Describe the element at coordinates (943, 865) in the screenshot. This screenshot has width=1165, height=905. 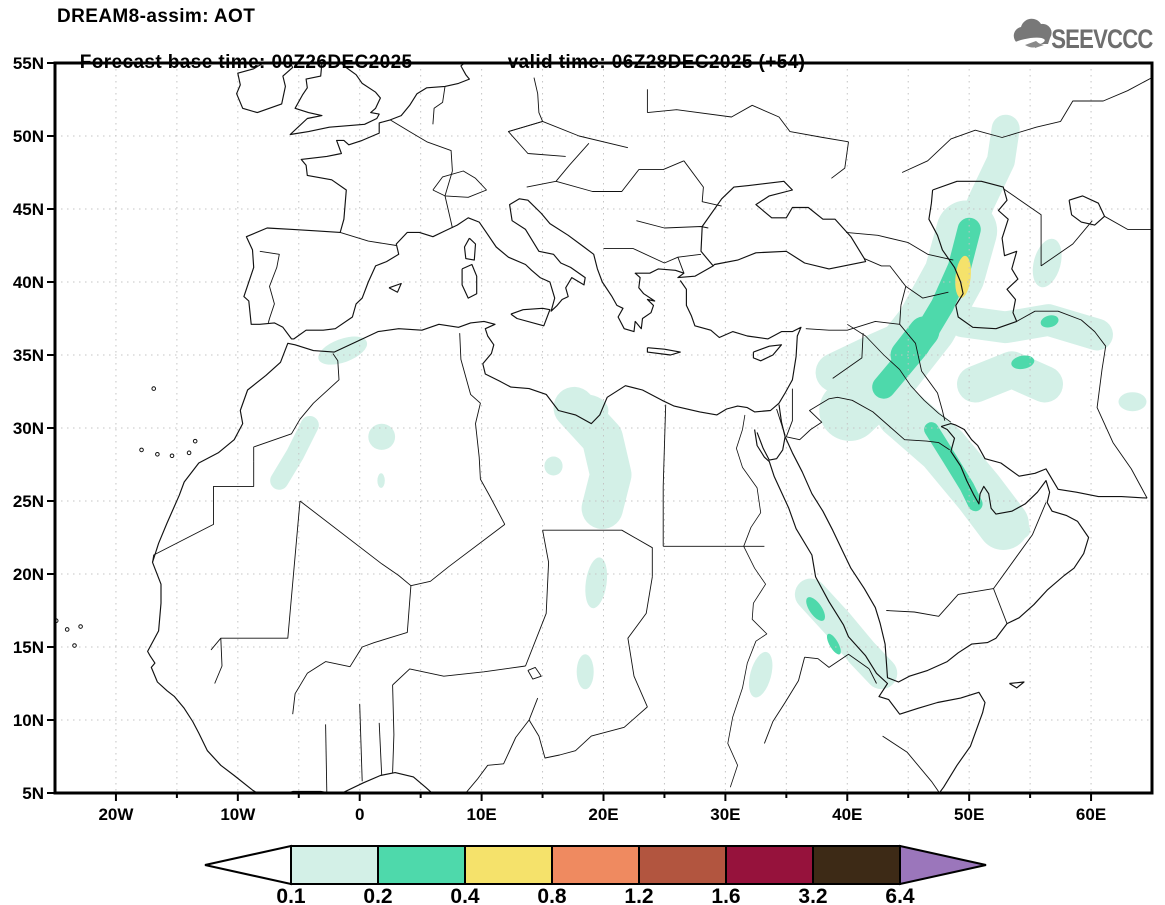
I see `colorbar-arrow-high` at that location.